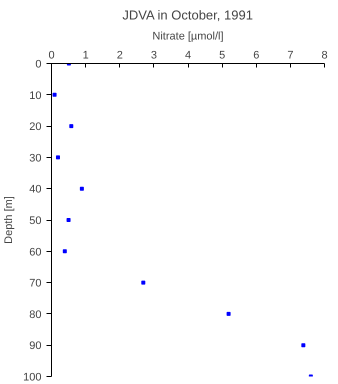  What do you see at coordinates (35, 346) in the screenshot?
I see `y-tick-label: 90` at bounding box center [35, 346].